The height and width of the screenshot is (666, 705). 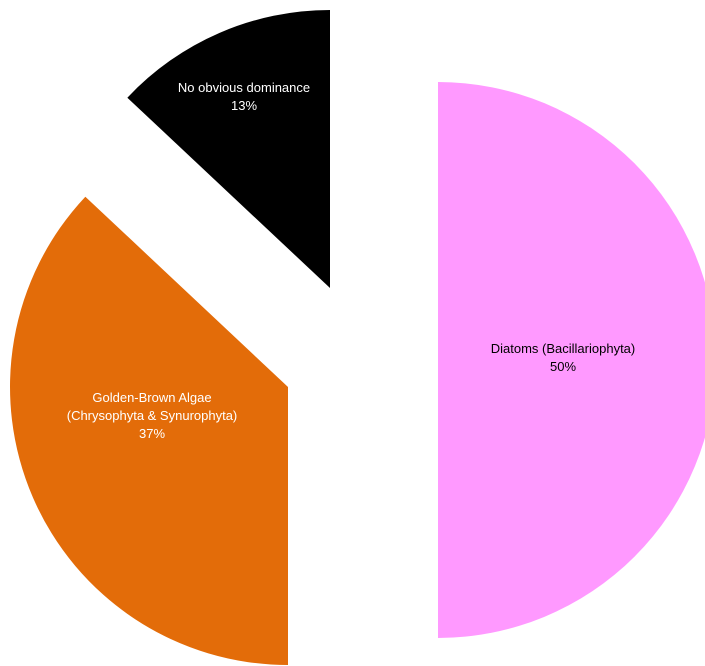 What do you see at coordinates (563, 366) in the screenshot?
I see `pie-slice-value-0: 50%` at bounding box center [563, 366].